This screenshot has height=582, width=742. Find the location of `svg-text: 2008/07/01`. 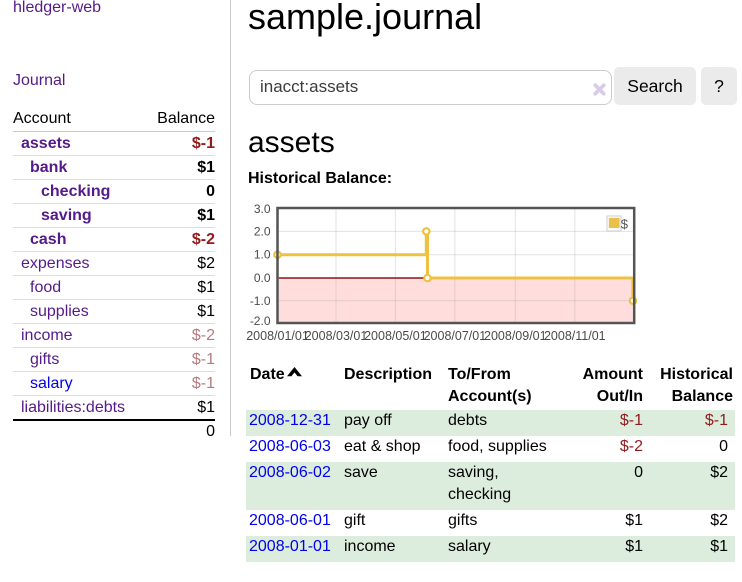

svg-text: 2008/07/01 is located at coordinates (455, 336).